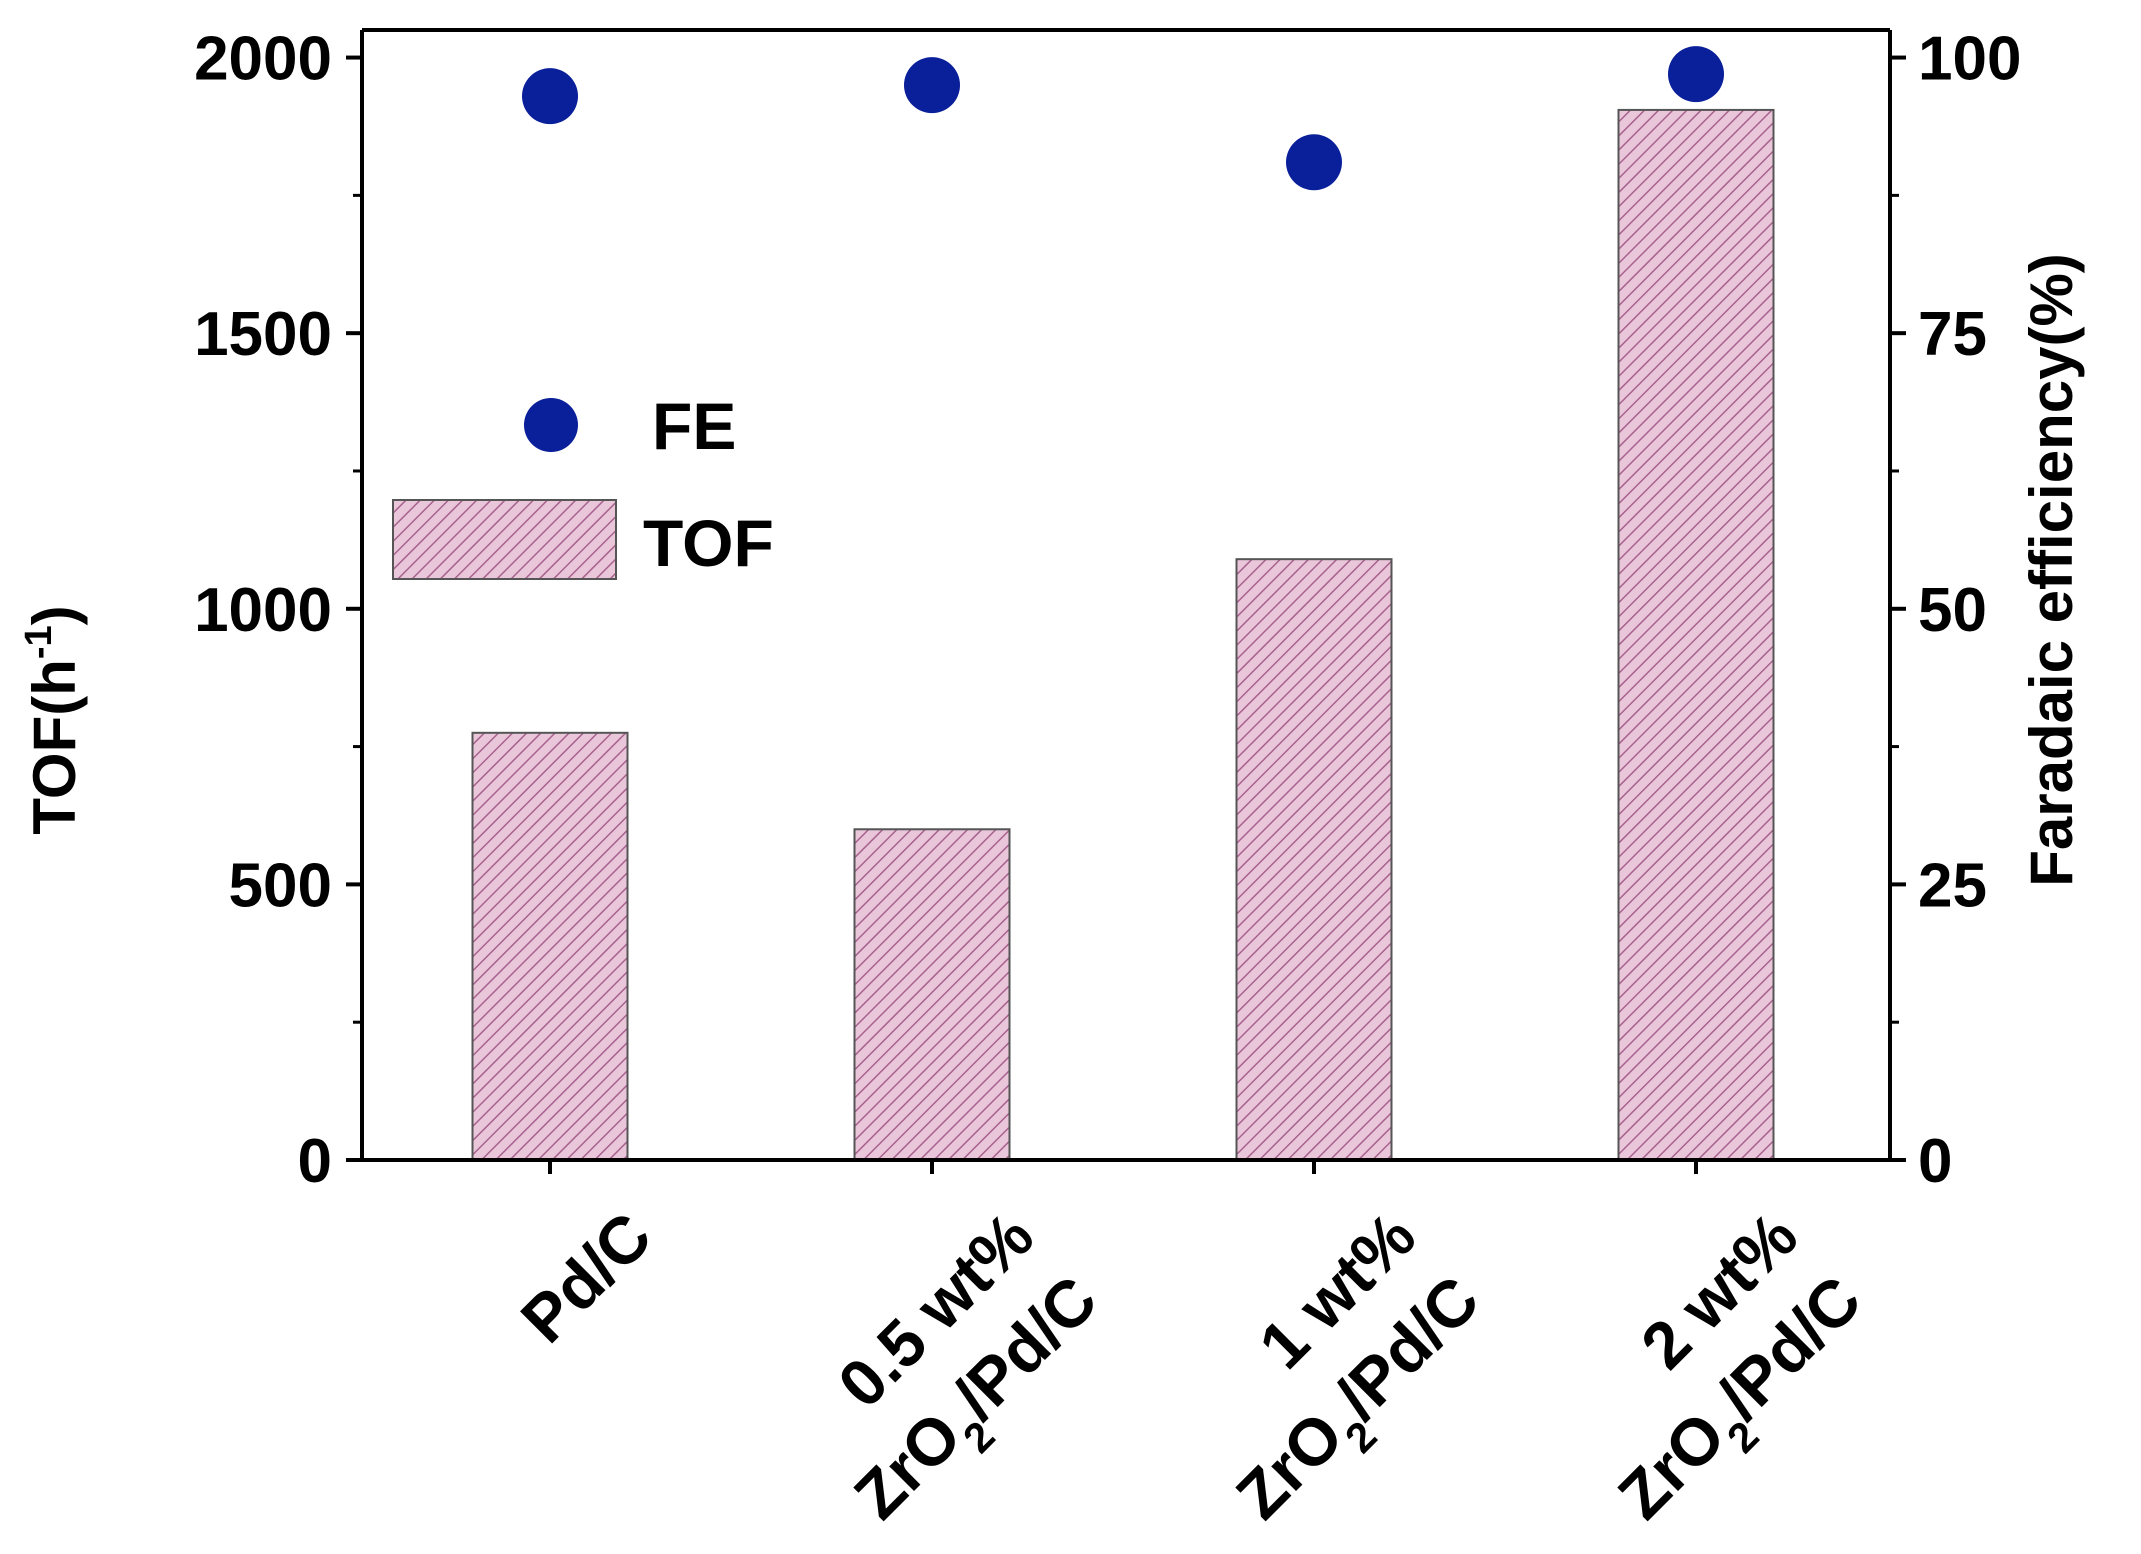  Describe the element at coordinates (1952, 885) in the screenshot. I see `right-tick-label: 25` at that location.